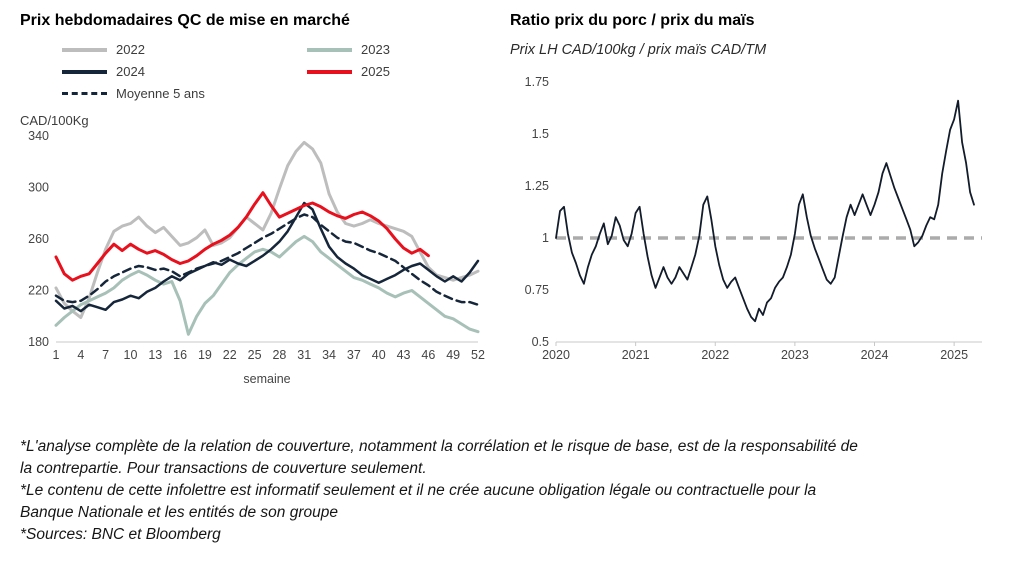 The width and height of the screenshot is (1024, 562). I want to click on x-tick-label: 4, so click(80, 355).